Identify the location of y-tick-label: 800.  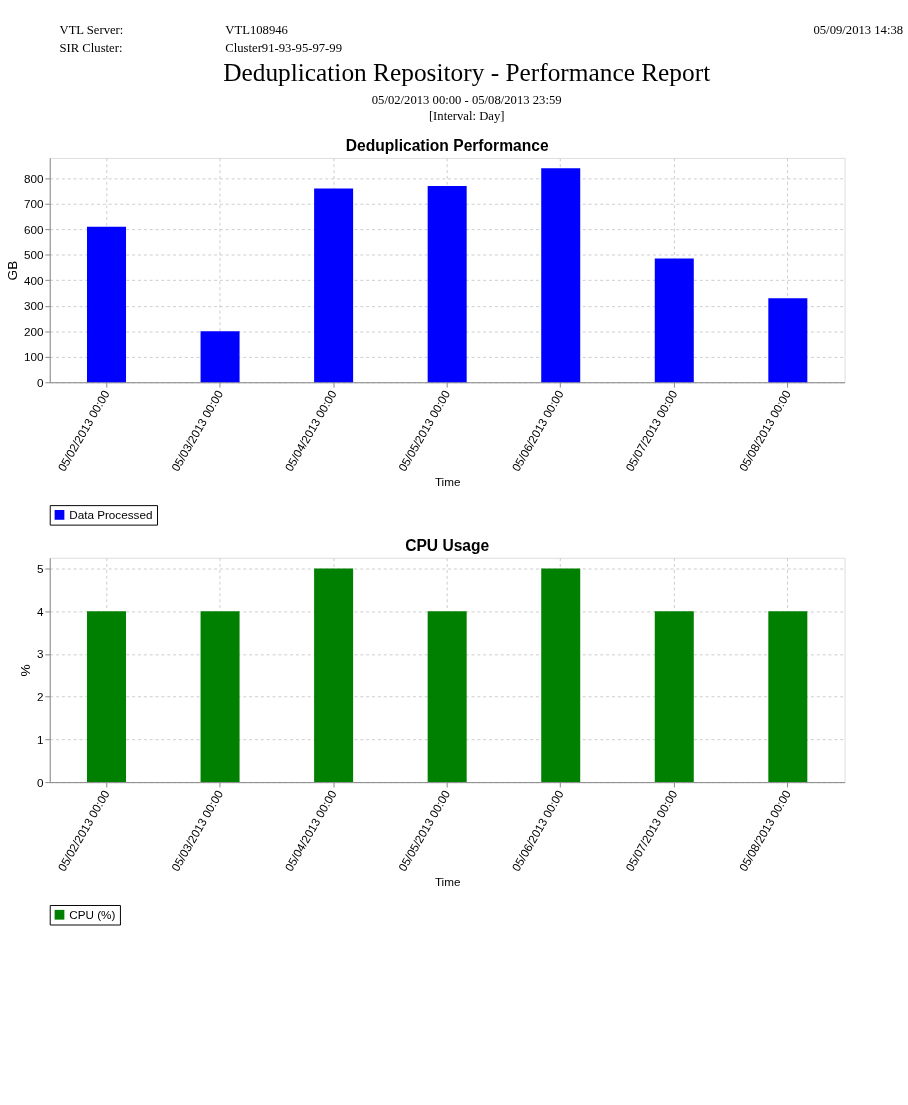
(33, 178).